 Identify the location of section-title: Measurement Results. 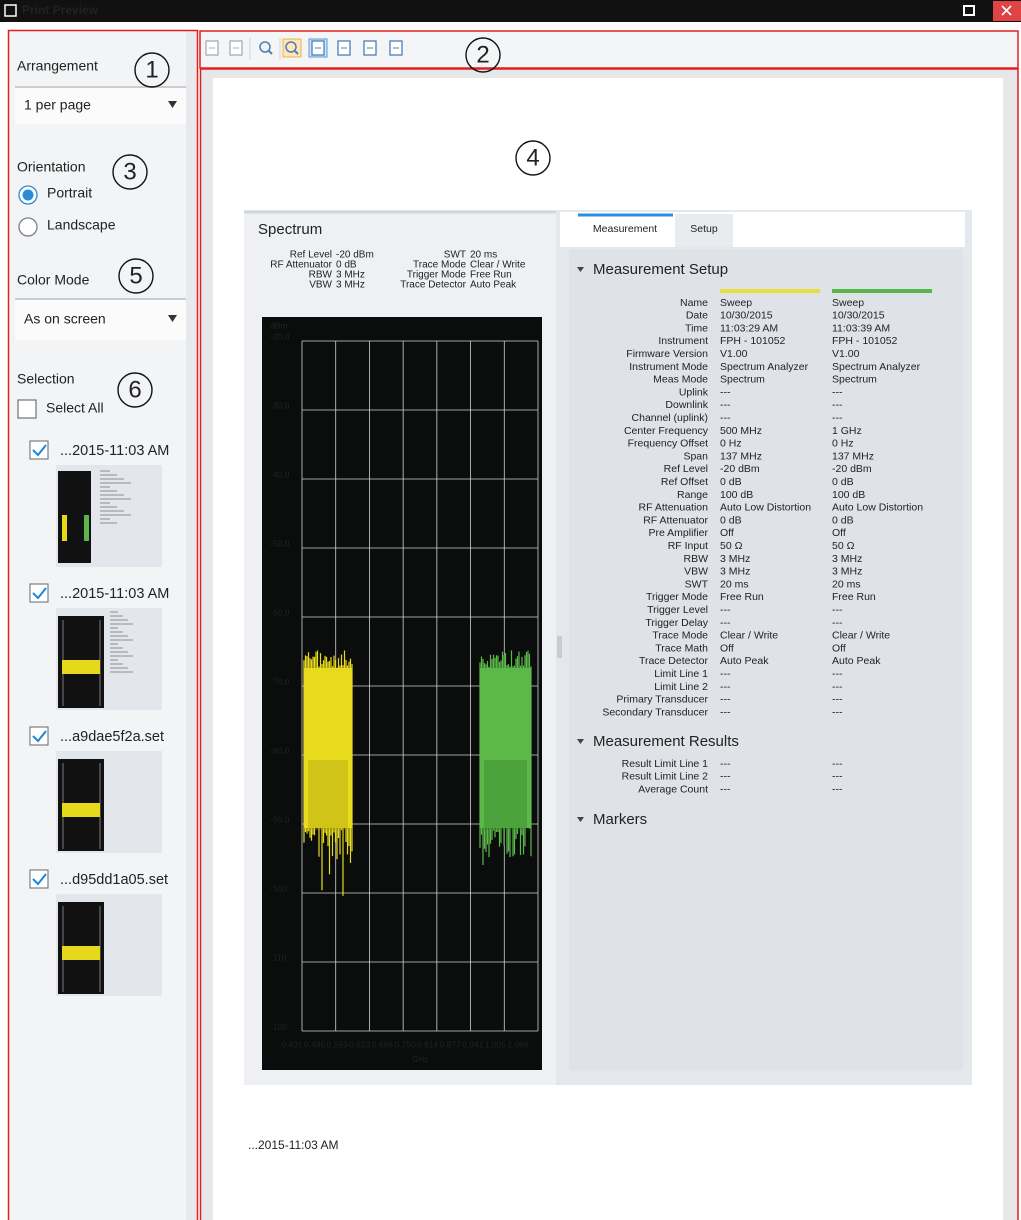
(666, 741).